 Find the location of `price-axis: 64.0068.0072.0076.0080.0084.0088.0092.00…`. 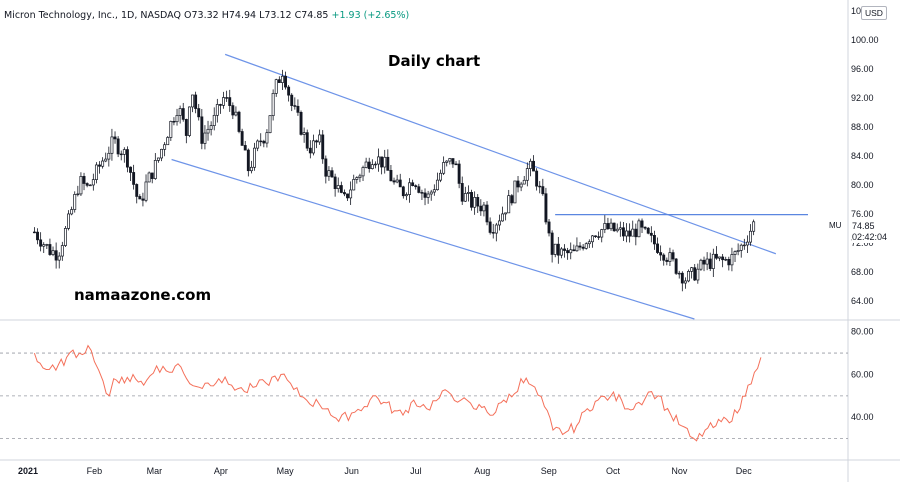

price-axis: 64.0068.0072.0076.0080.0084.0088.0092.00… is located at coordinates (865, 156).